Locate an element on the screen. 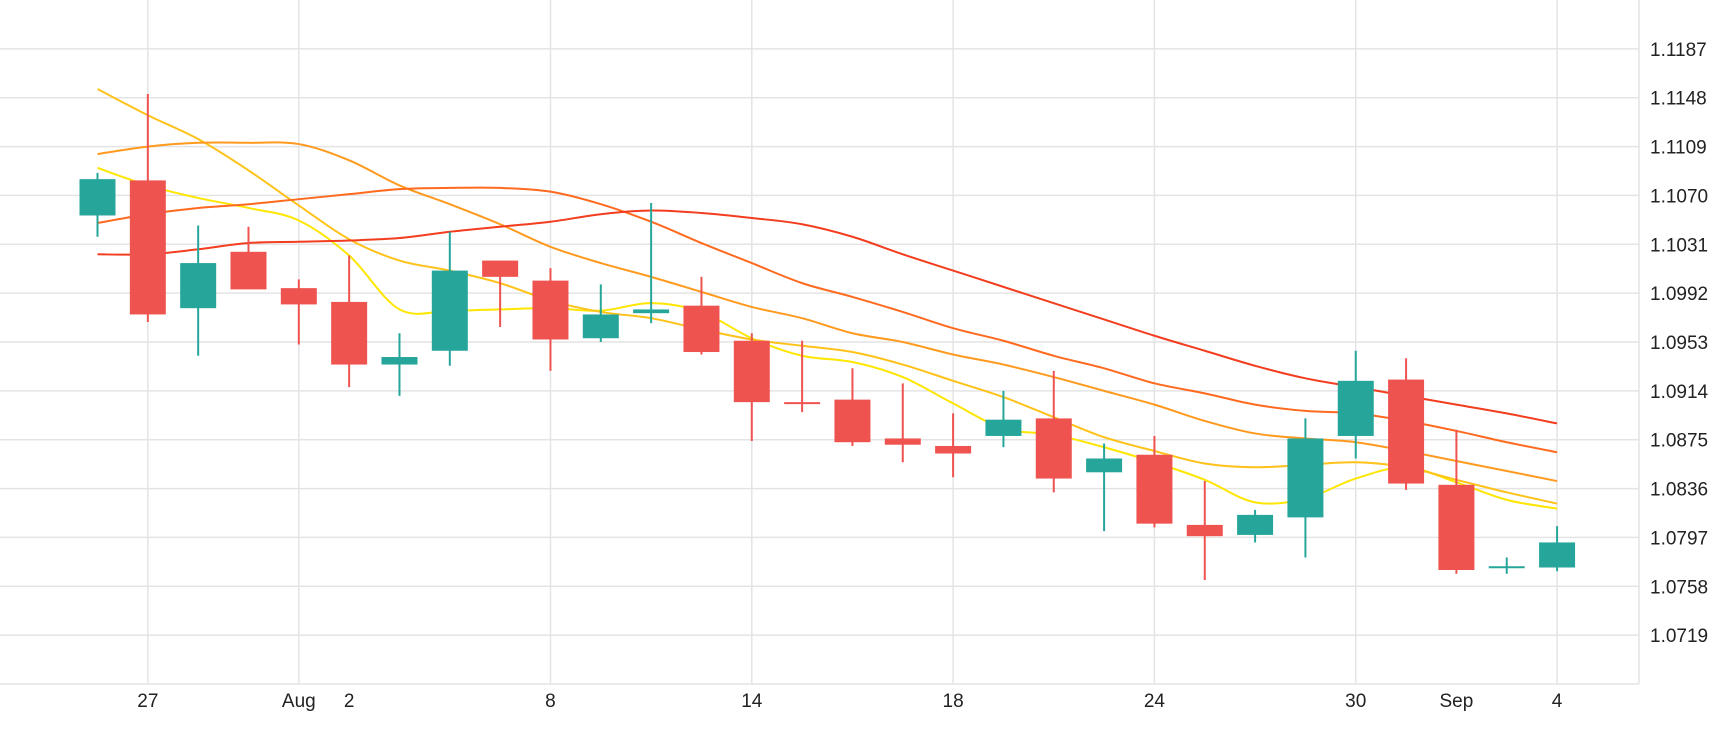 This screenshot has width=1730, height=730. price-tick-label: 1.0836 is located at coordinates (1679, 490).